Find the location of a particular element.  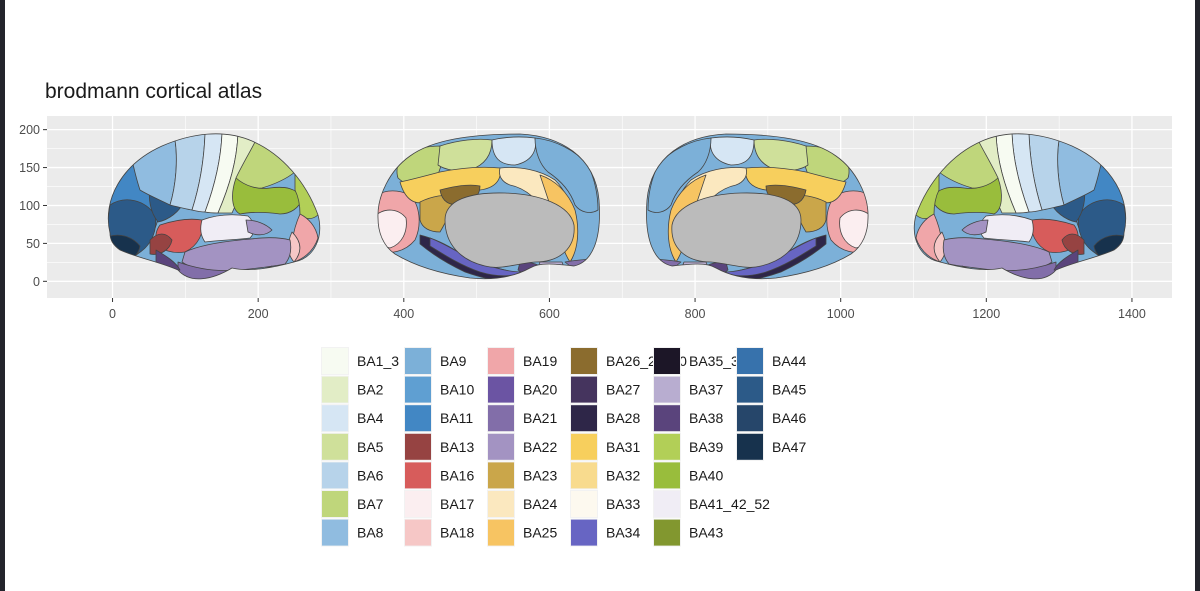

legend-label: BA20 is located at coordinates (540, 390).